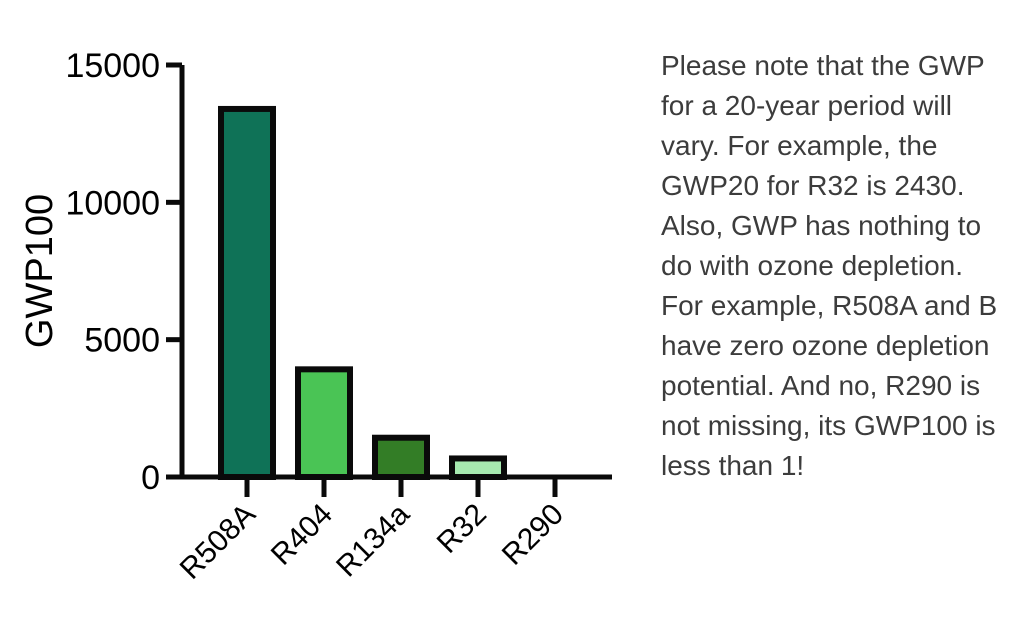 The height and width of the screenshot is (618, 1024). What do you see at coordinates (478, 467) in the screenshot?
I see `bar-R32` at bounding box center [478, 467].